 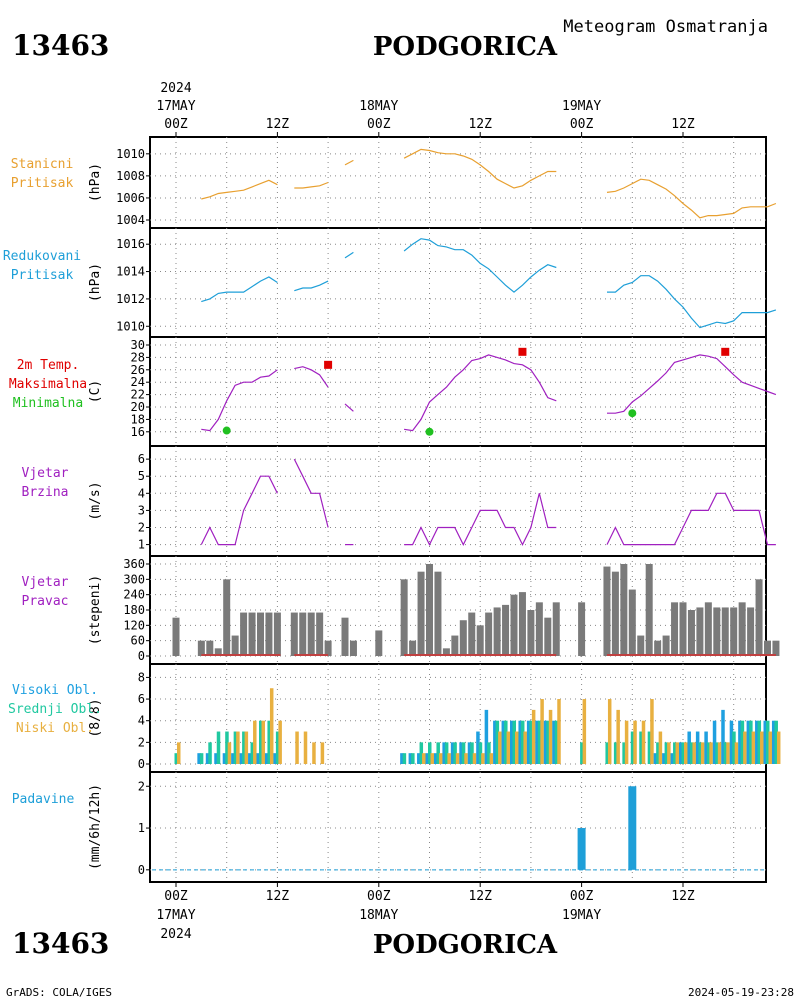 I want to click on panel-precipitation: 0 1 2 (mm/6h/12h) Padavine, so click(x=389, y=827).